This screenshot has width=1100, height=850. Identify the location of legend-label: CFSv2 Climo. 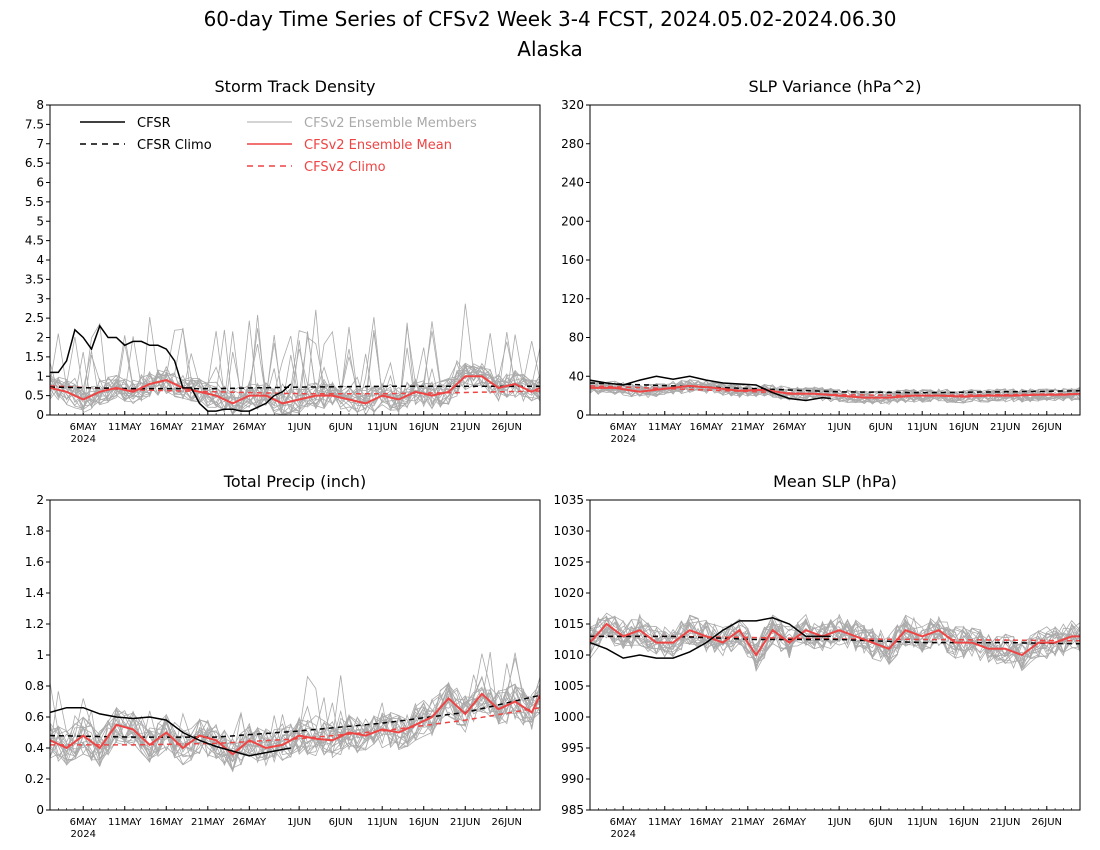
(345, 167).